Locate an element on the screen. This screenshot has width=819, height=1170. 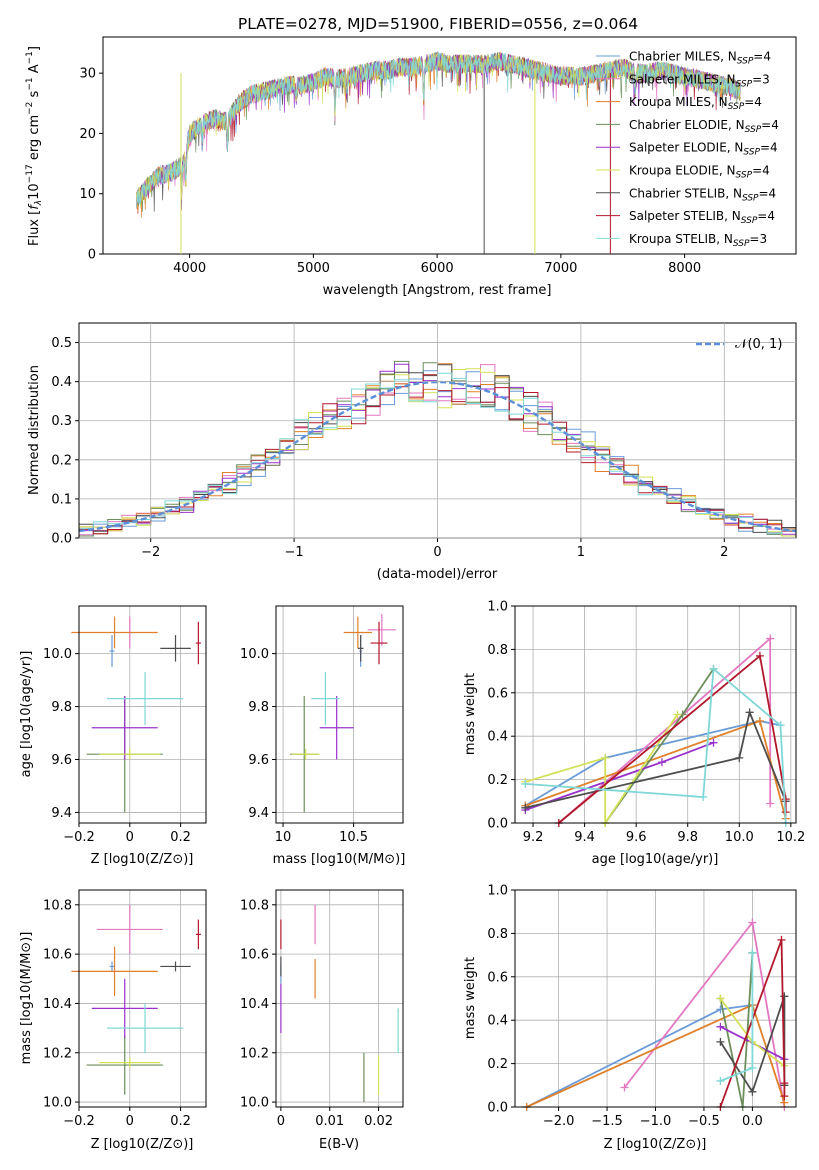
y-tick-label: 0.6 is located at coordinates (497, 977).